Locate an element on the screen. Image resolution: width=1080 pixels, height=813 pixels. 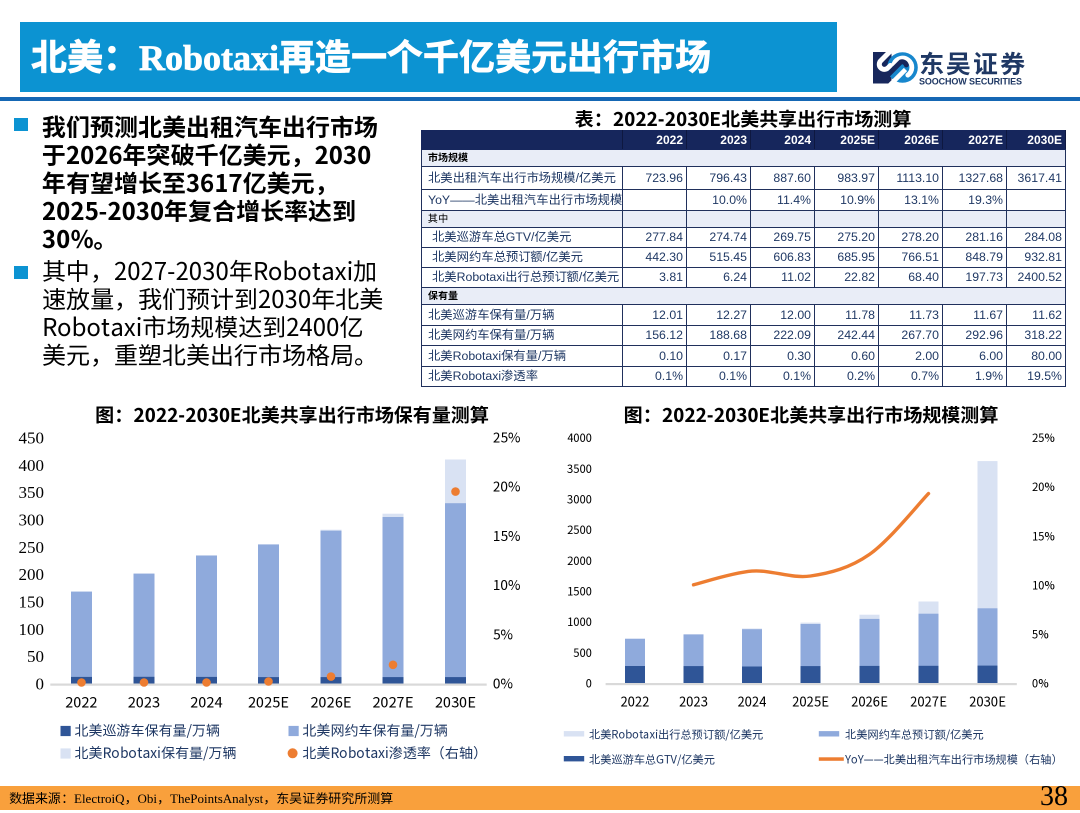
svg-text: 2500 is located at coordinates (579, 530).